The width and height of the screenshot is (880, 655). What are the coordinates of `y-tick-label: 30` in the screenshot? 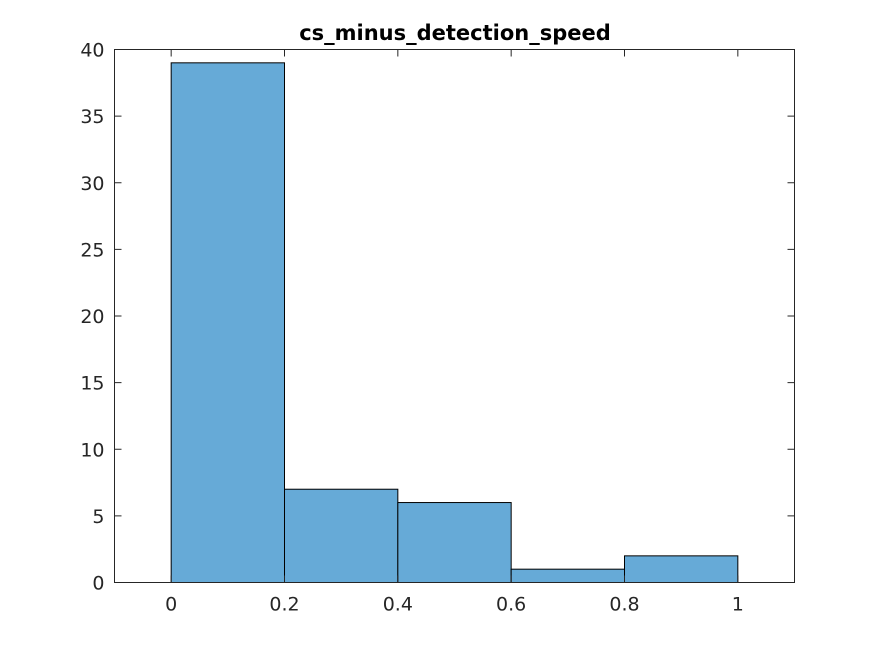 It's located at (92, 184).